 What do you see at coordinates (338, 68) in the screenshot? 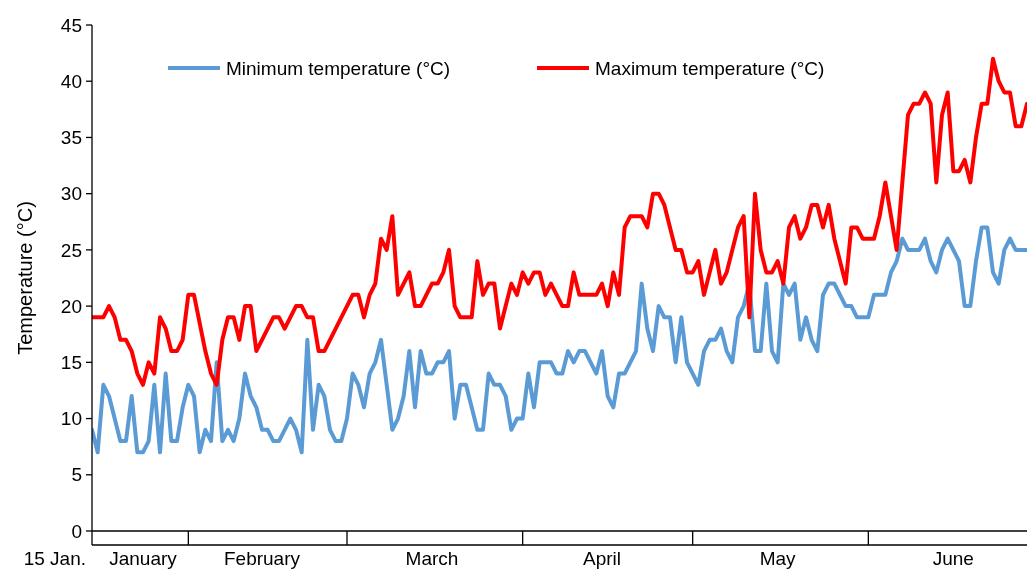
I see `legend-label: Minimum temperature (°C)` at bounding box center [338, 68].